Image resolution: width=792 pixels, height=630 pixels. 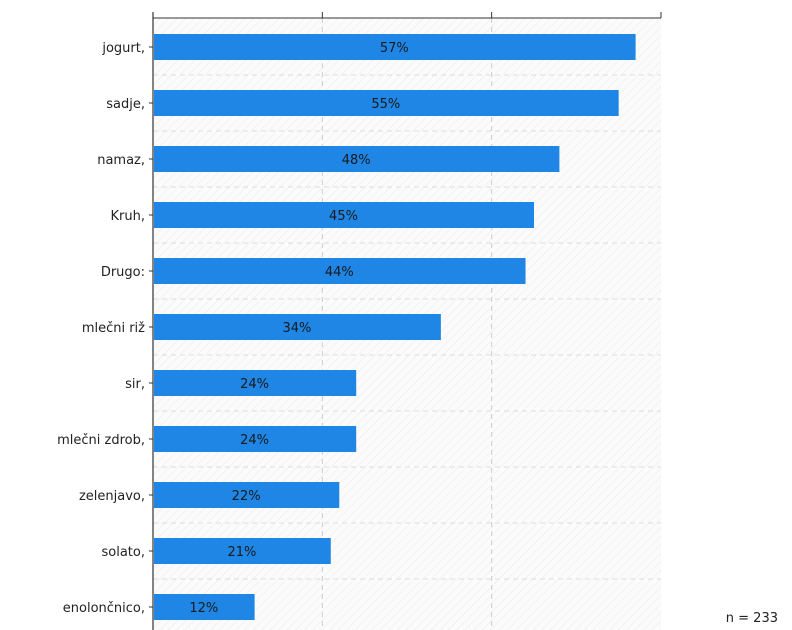 I want to click on value-label: 48%, so click(x=356, y=160).